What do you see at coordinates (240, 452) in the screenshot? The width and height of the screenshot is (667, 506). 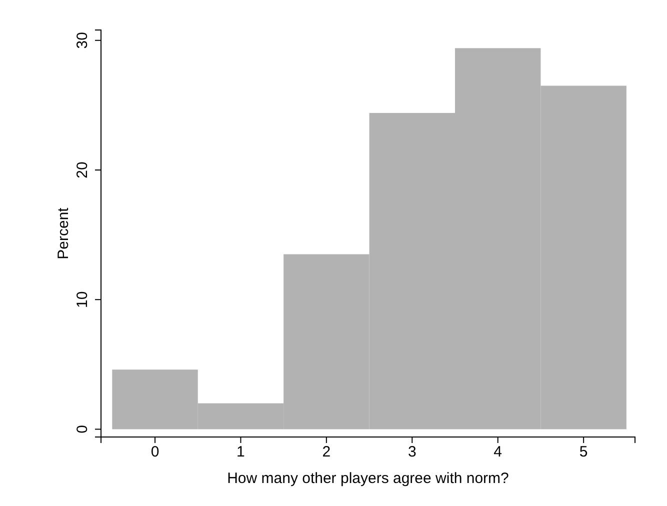 I see `x-tick-label: 1` at bounding box center [240, 452].